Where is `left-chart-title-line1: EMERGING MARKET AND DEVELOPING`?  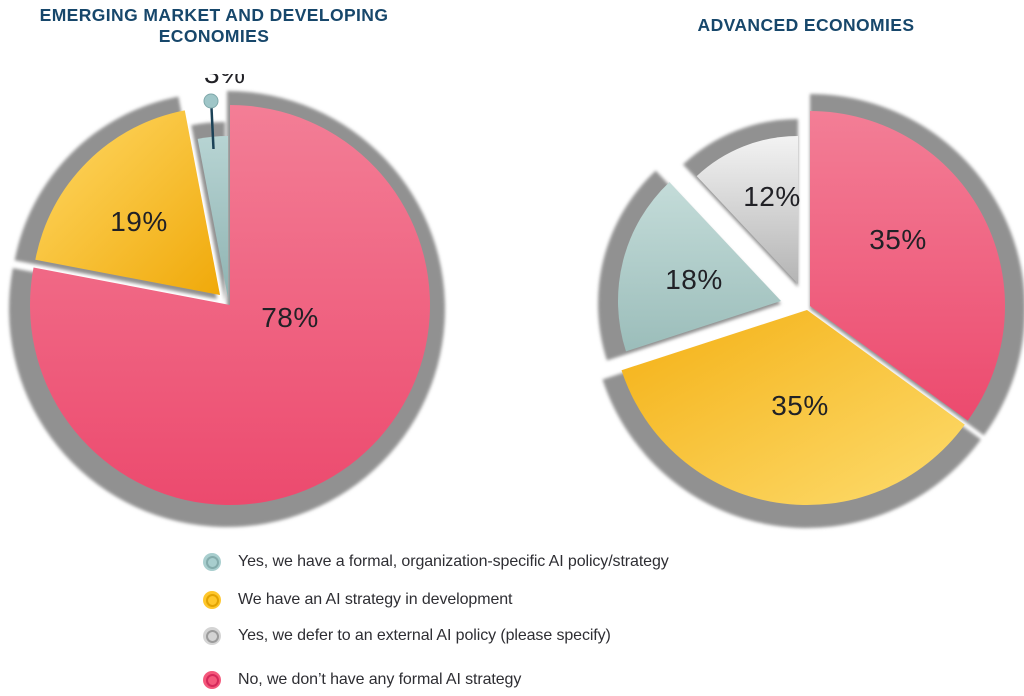 left-chart-title-line1: EMERGING MARKET AND DEVELOPING is located at coordinates (214, 15).